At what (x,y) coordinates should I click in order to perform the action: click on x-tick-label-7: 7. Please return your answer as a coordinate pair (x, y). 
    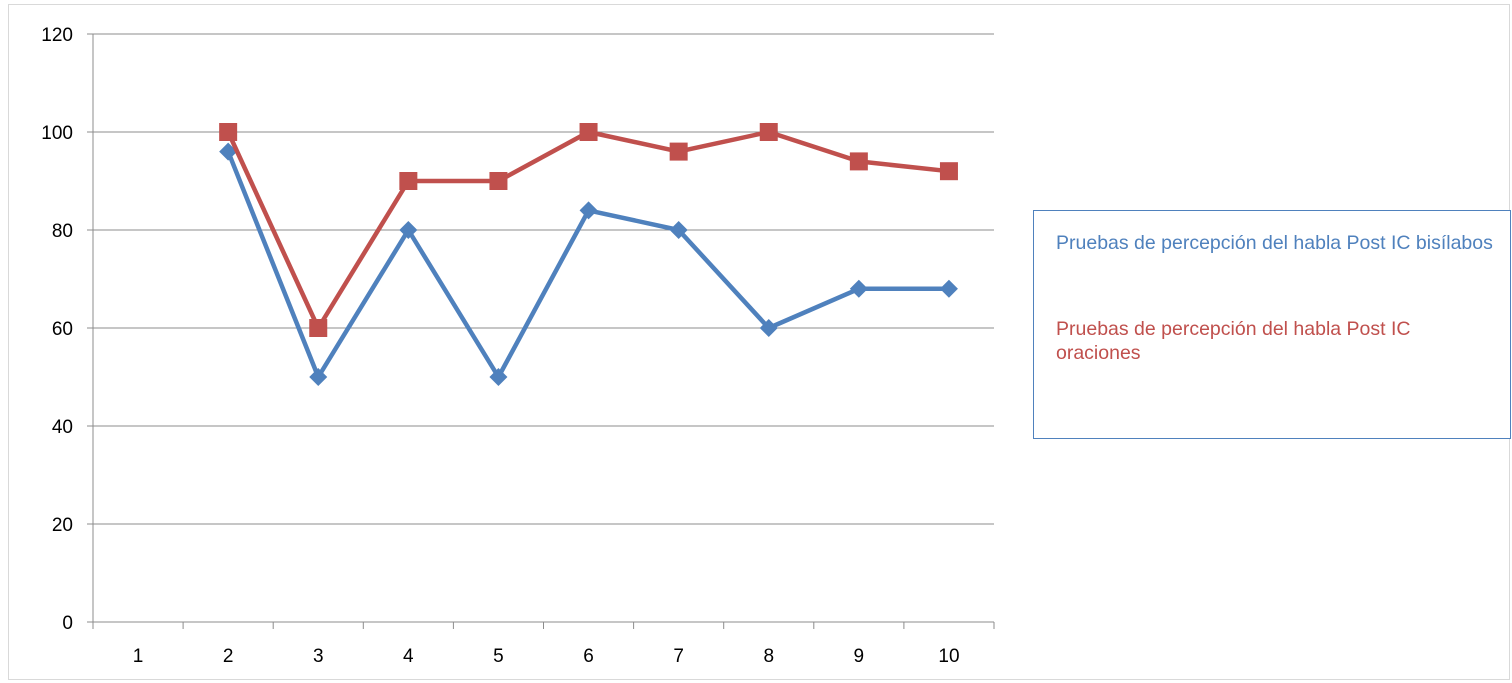
    Looking at the image, I should click on (678, 656).